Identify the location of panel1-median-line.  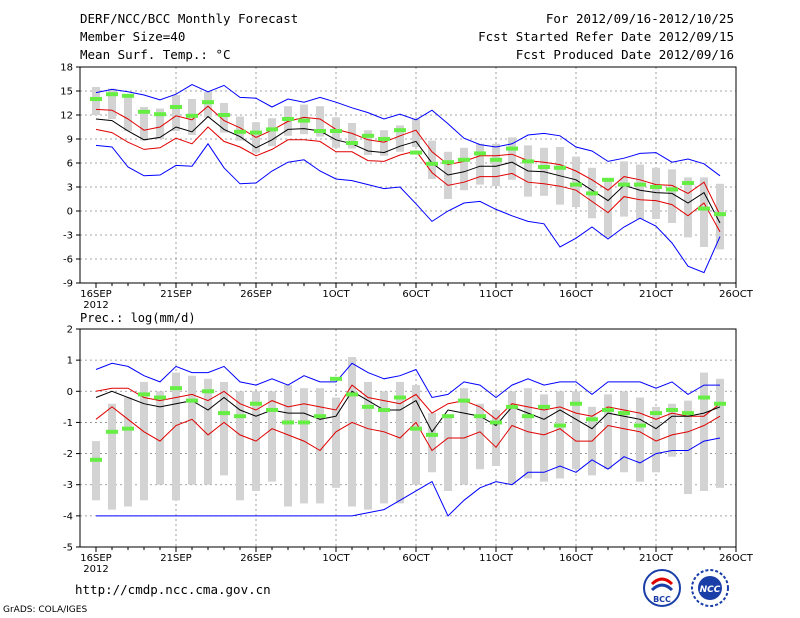
(408, 169).